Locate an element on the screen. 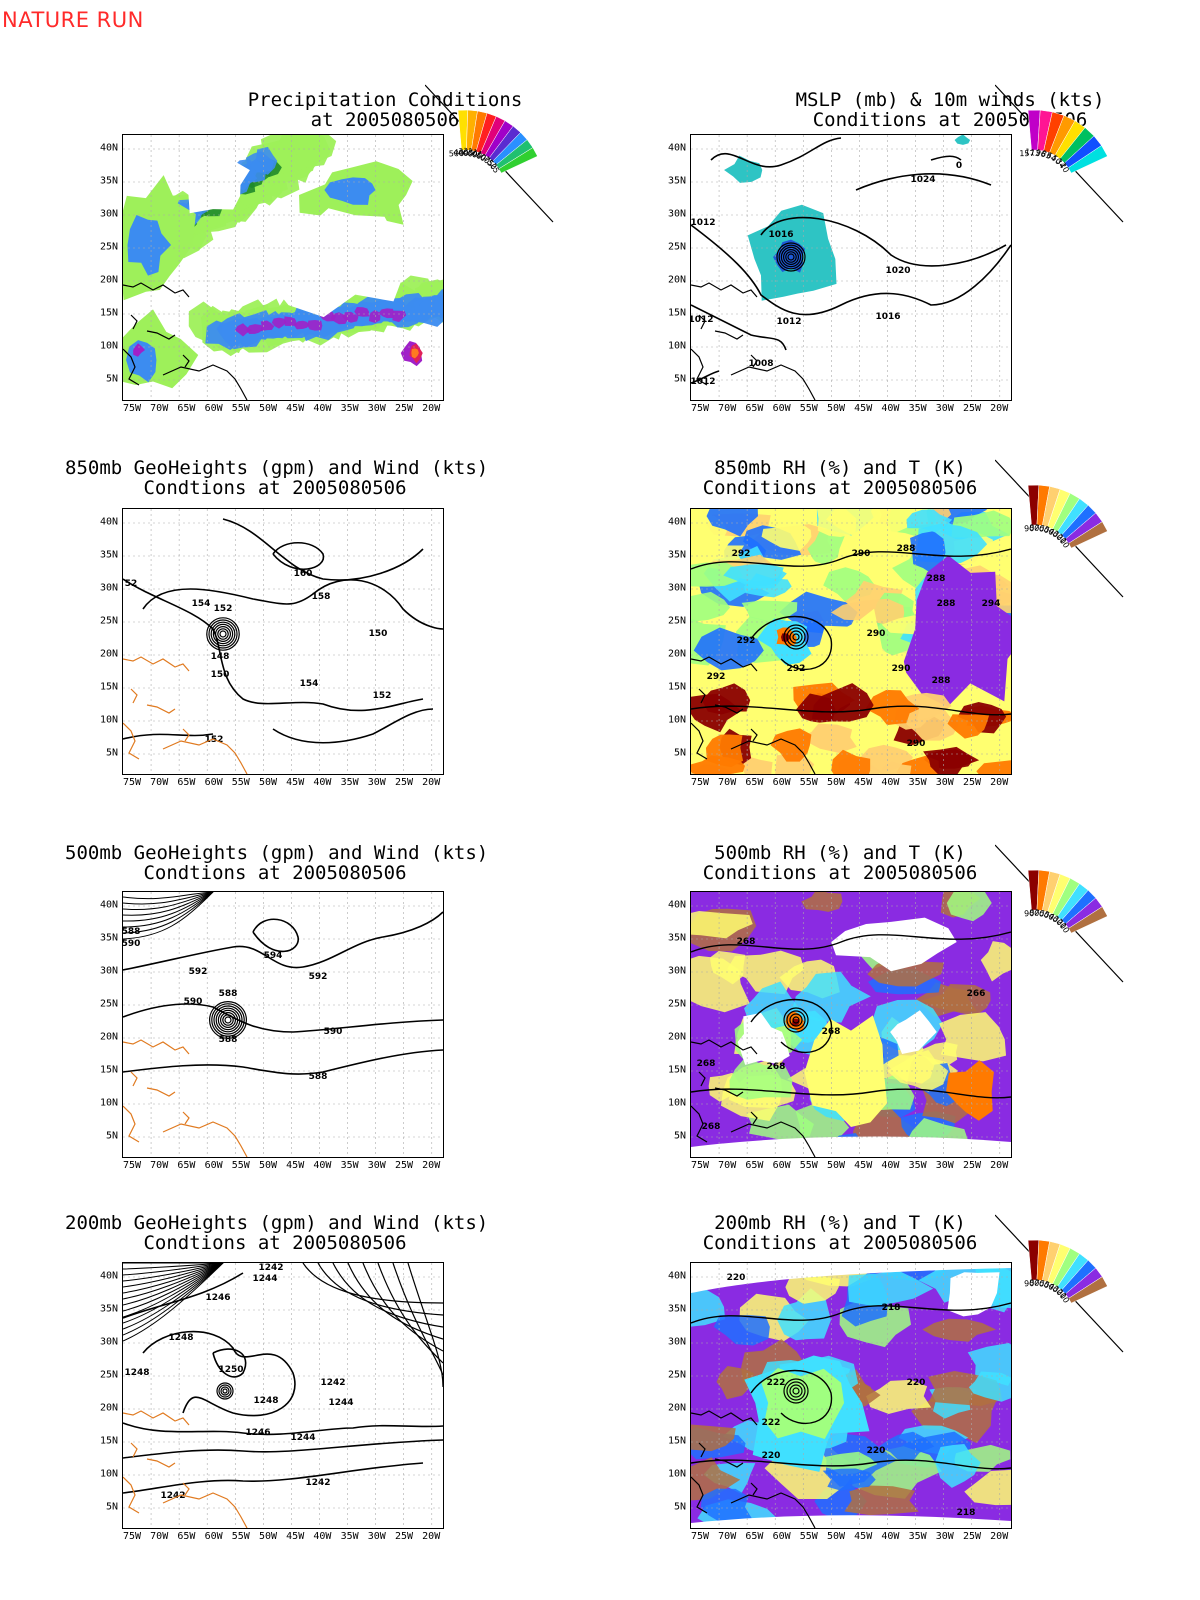 This screenshot has height=1600, width=1200. gh200-contour-label: 1246 is located at coordinates (257, 1433).